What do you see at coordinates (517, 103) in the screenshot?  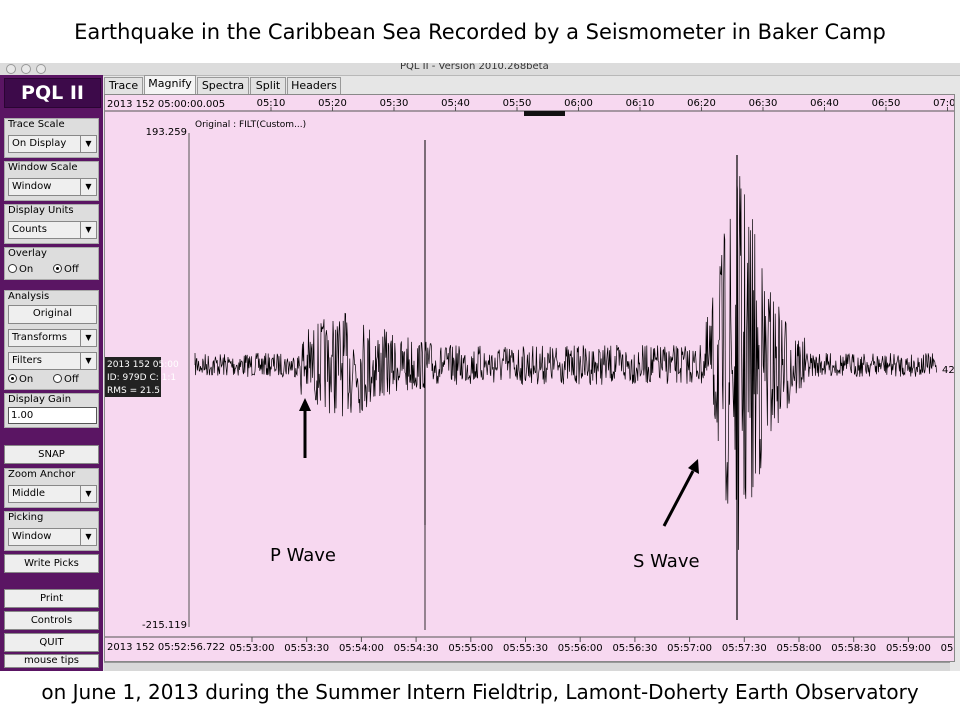 I see `top-axis-tick-label: 05:50` at bounding box center [517, 103].